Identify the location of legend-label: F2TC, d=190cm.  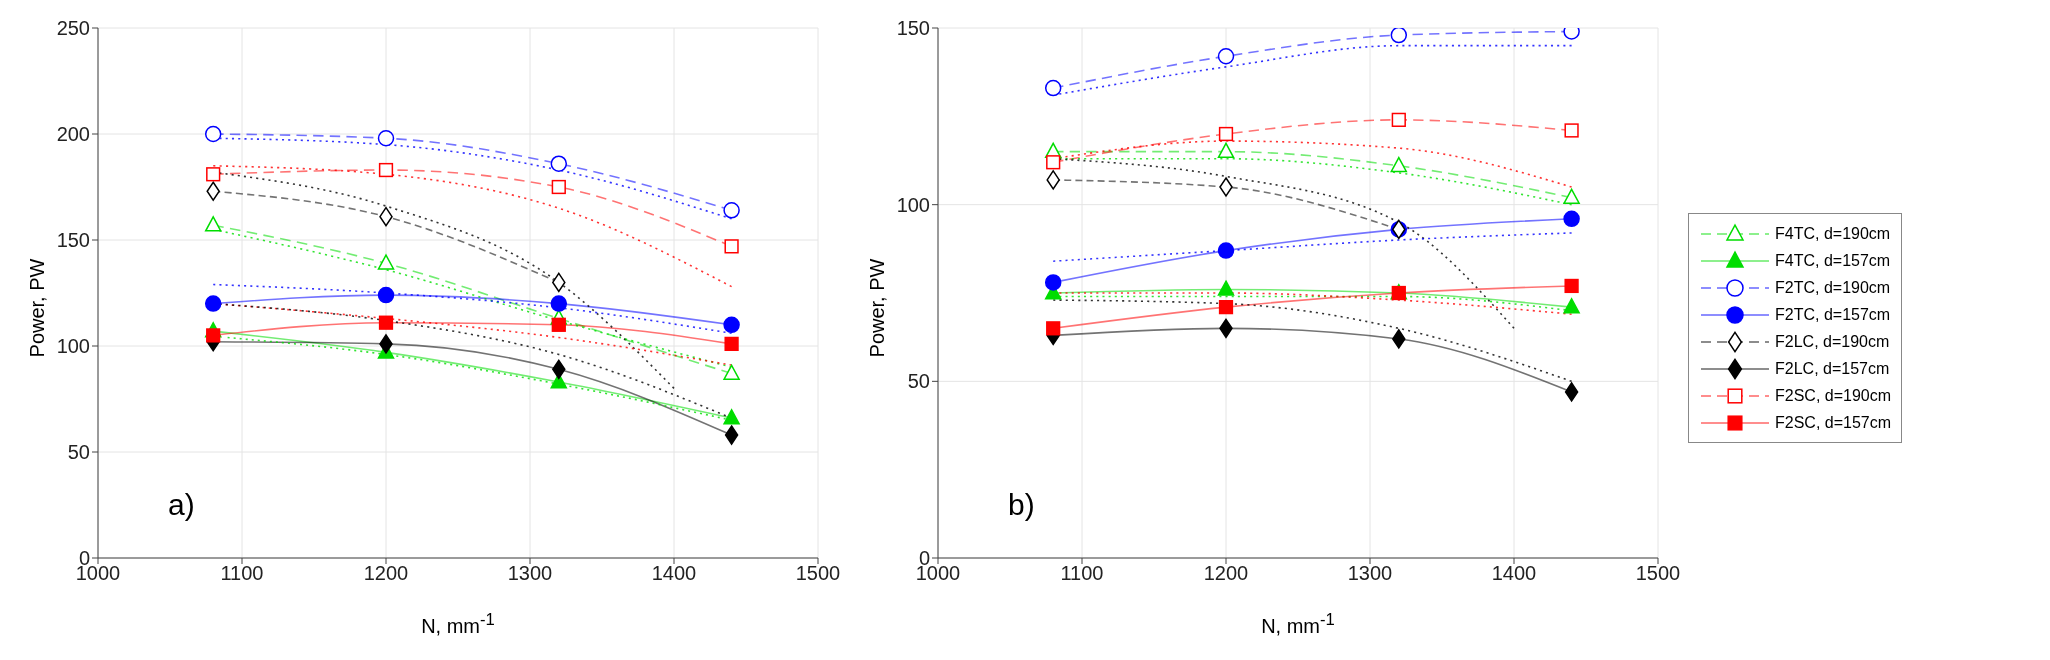
(1833, 287).